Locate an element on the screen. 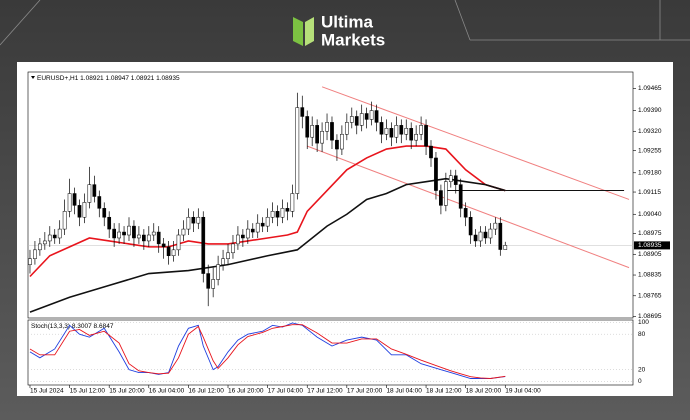  x-tick-label: 18 Jul 04:00 is located at coordinates (404, 391).